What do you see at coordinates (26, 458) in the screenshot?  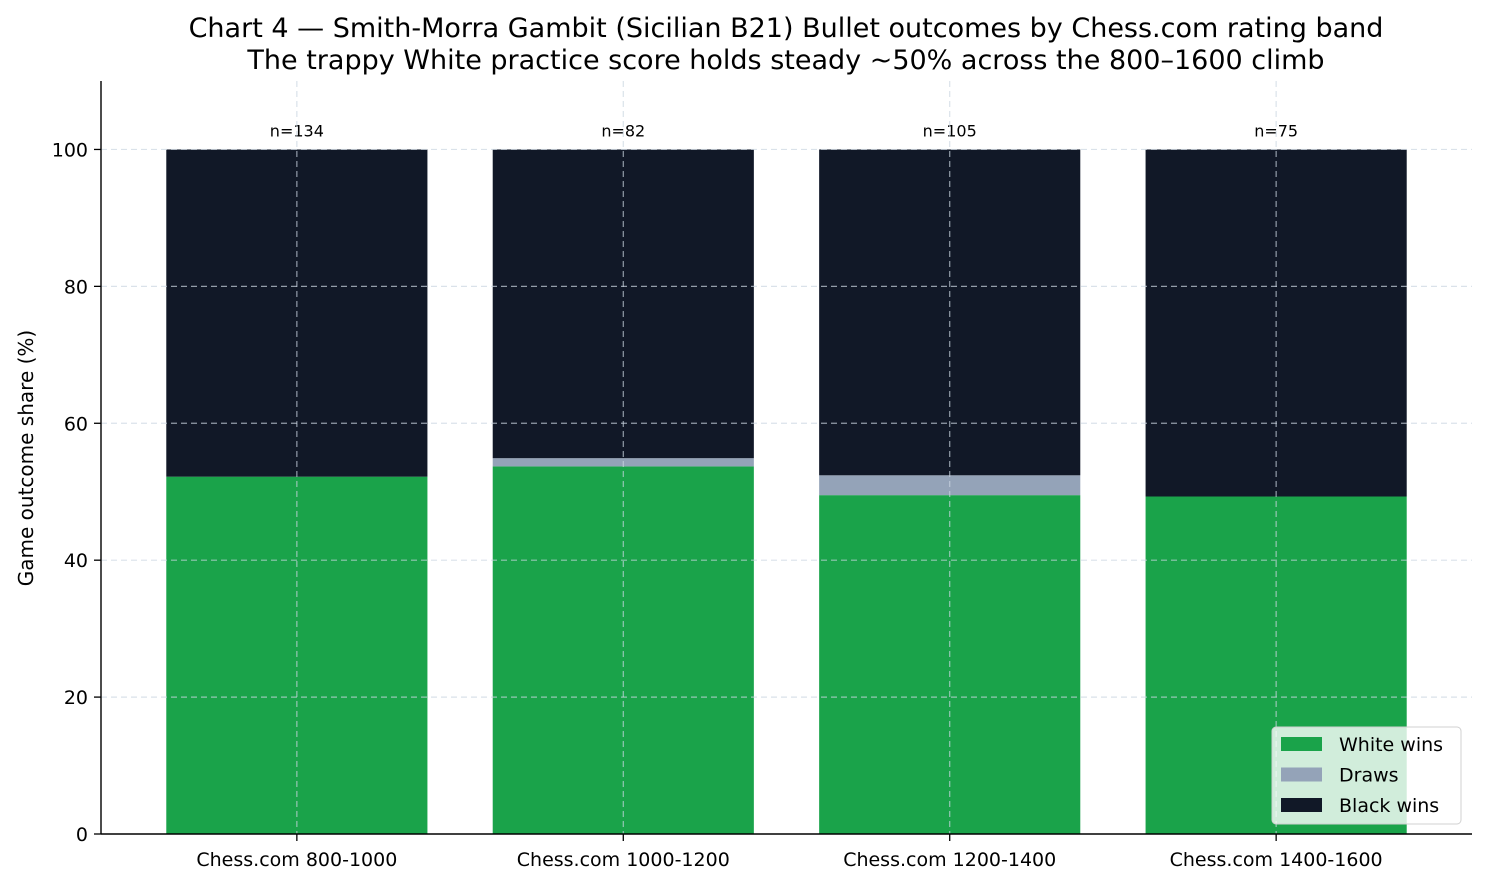 I see `y-axis-label: Game outcome share (%)` at bounding box center [26, 458].